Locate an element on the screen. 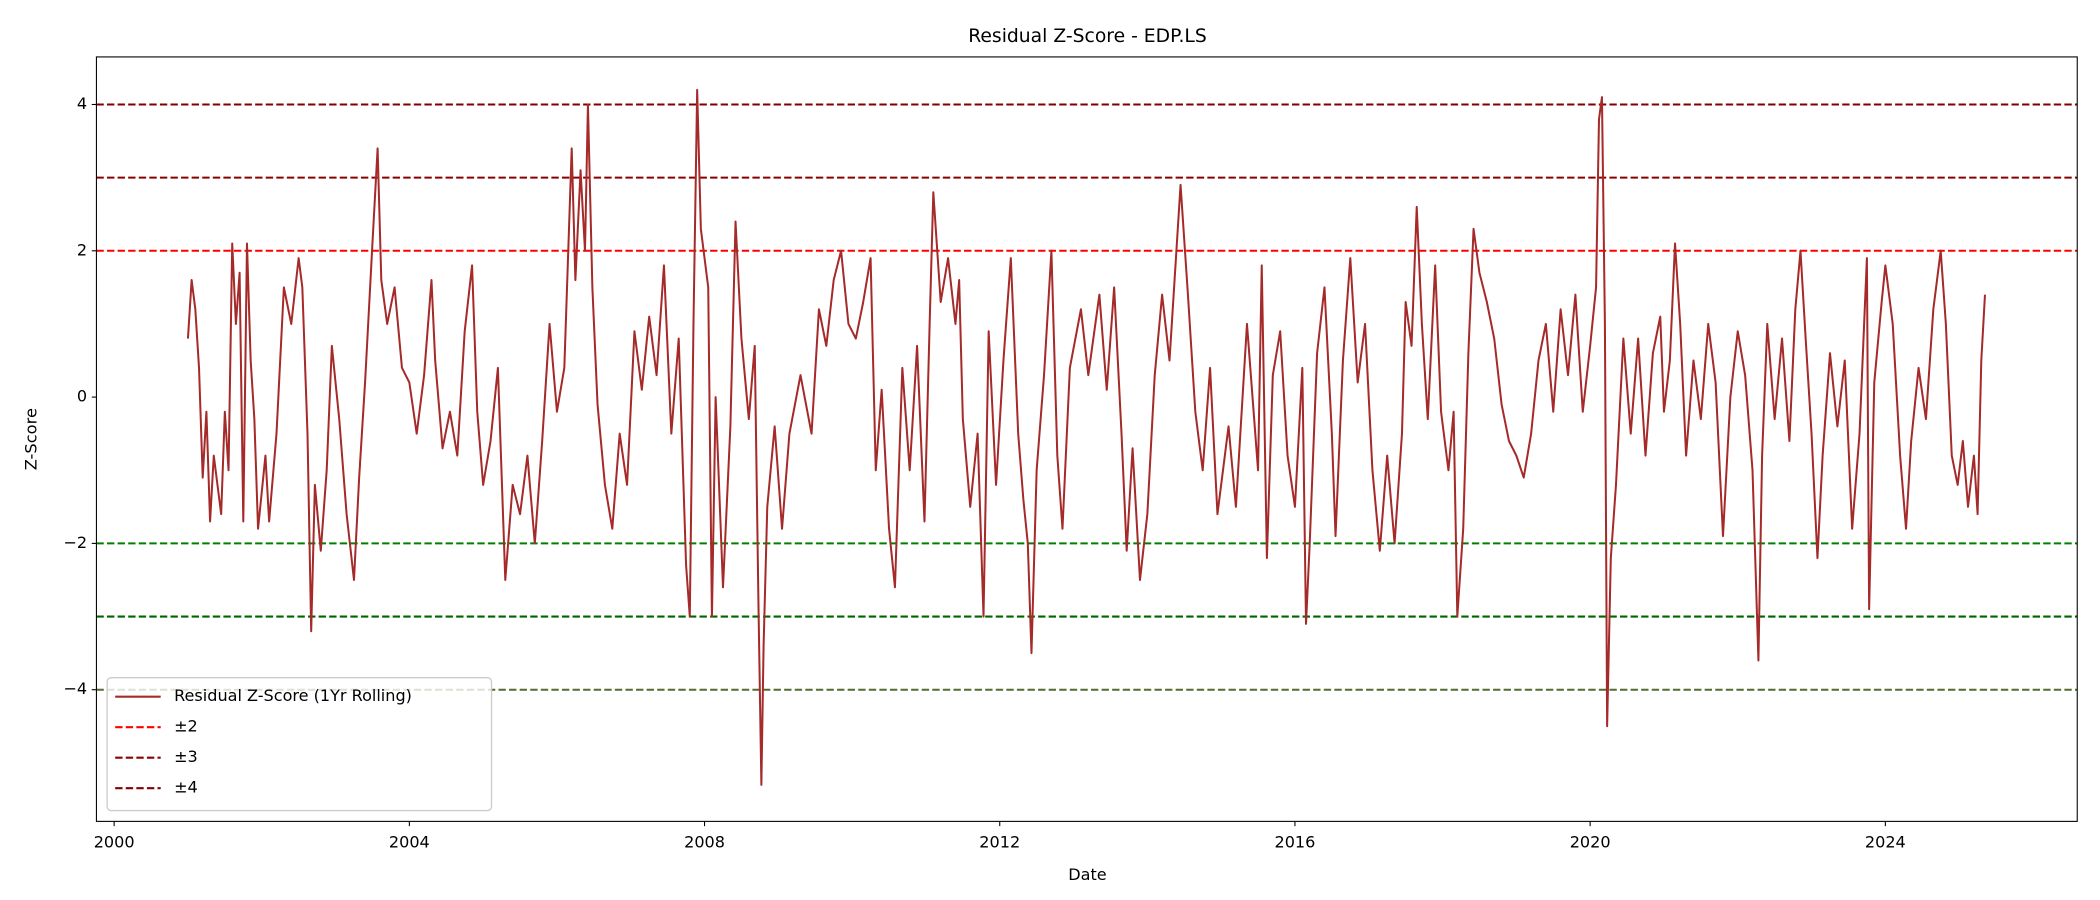 This screenshot has width=2100, height=900. y-tick-label: 2 is located at coordinates (82, 249).